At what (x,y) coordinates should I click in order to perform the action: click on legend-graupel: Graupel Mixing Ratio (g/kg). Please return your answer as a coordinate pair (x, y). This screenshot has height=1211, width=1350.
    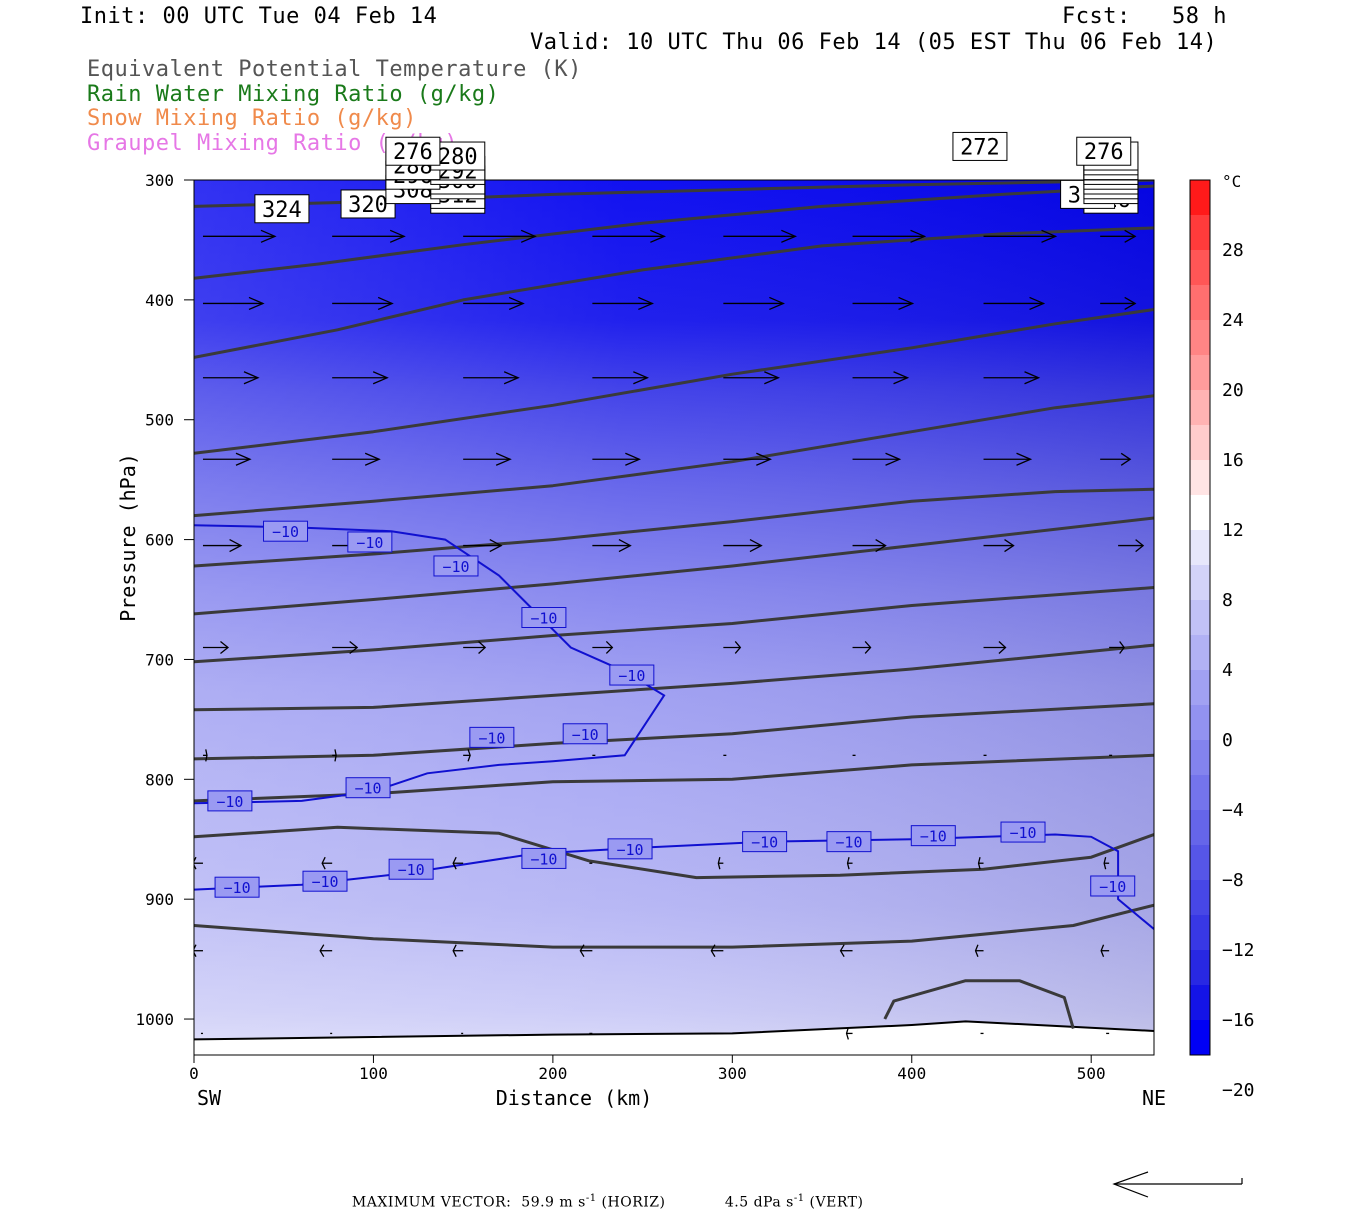
    Looking at the image, I should click on (273, 143).